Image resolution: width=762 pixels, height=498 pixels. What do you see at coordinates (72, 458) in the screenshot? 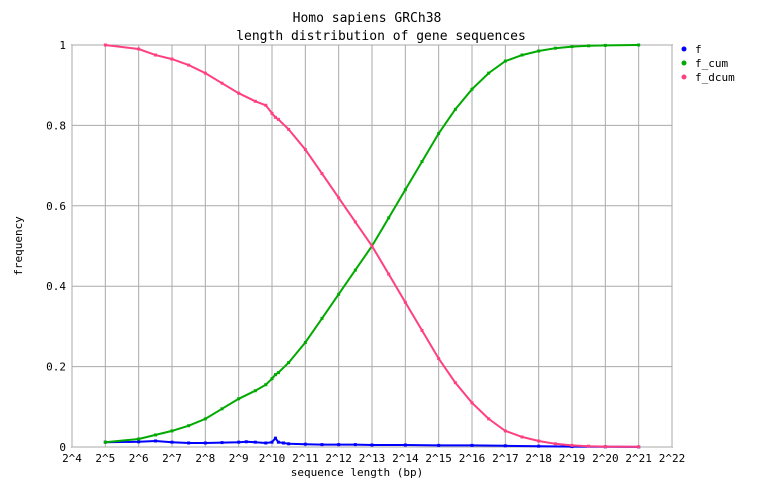
I see `x-tick-label: 2^4` at bounding box center [72, 458].